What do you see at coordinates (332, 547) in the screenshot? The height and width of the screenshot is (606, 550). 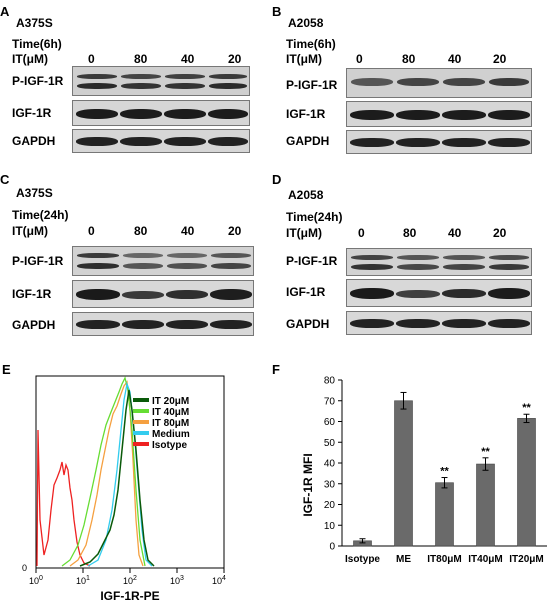 I see `y-tick-label: 0` at bounding box center [332, 547].